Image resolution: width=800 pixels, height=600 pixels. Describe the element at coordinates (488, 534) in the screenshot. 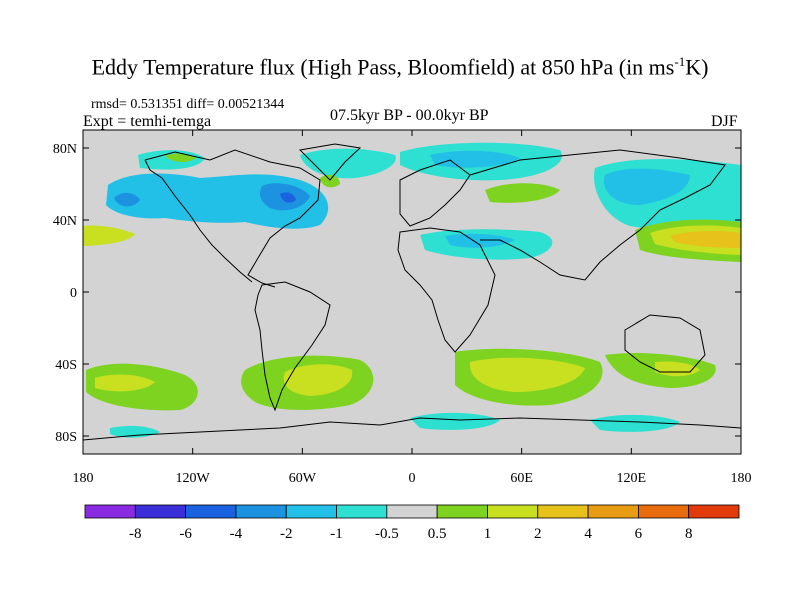

I see `colorbar-label: 1` at that location.